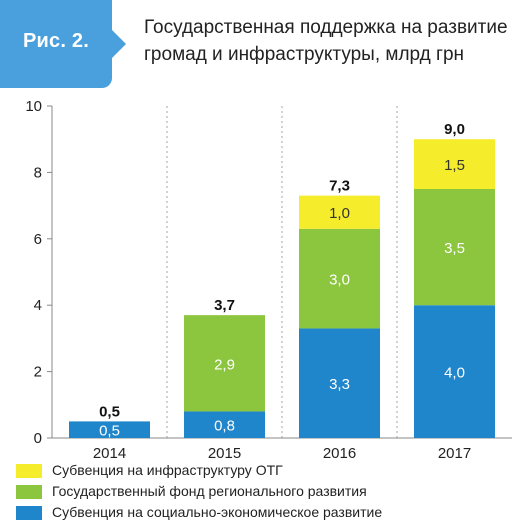 The height and width of the screenshot is (531, 531). Describe the element at coordinates (119, 44) in the screenshot. I see `badge-arrow` at that location.